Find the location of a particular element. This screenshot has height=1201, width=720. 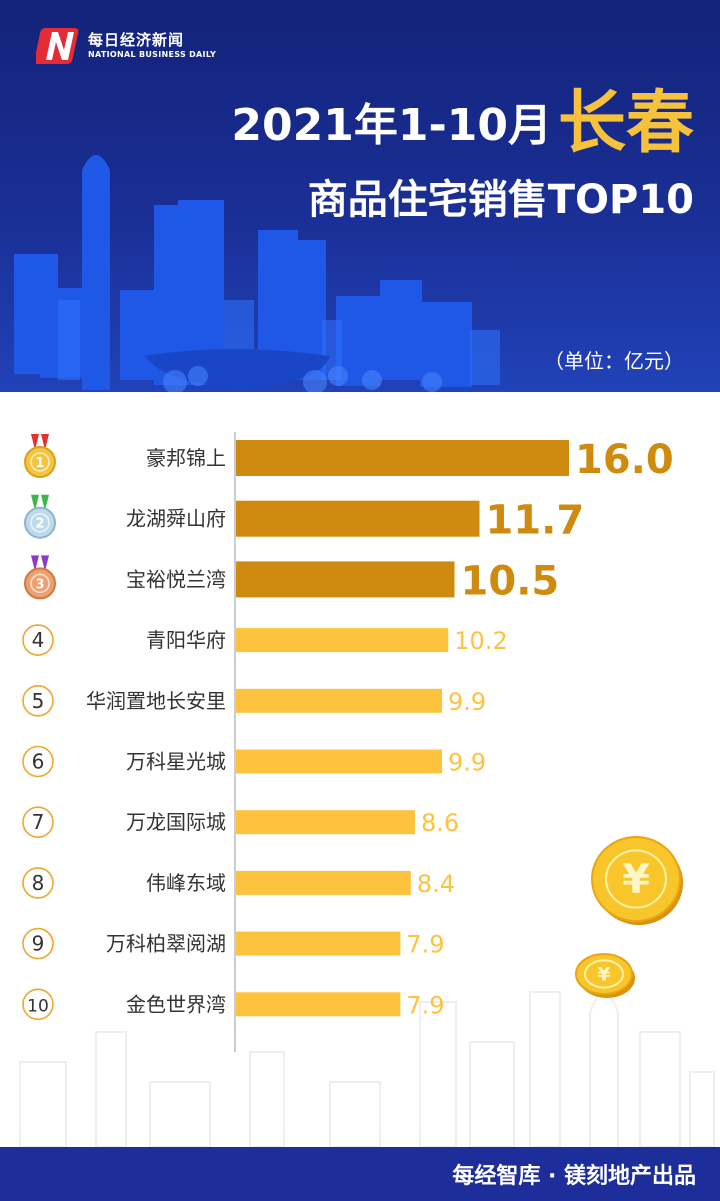

rank-number: 6 is located at coordinates (38, 762).